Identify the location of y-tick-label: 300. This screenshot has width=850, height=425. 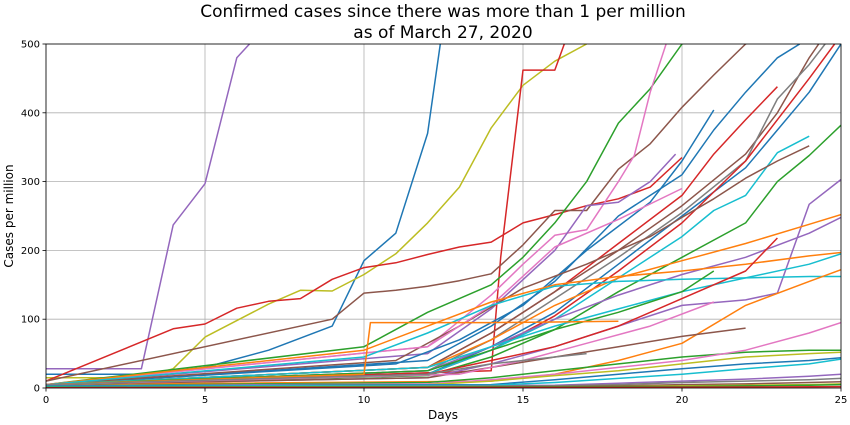
(30, 182).